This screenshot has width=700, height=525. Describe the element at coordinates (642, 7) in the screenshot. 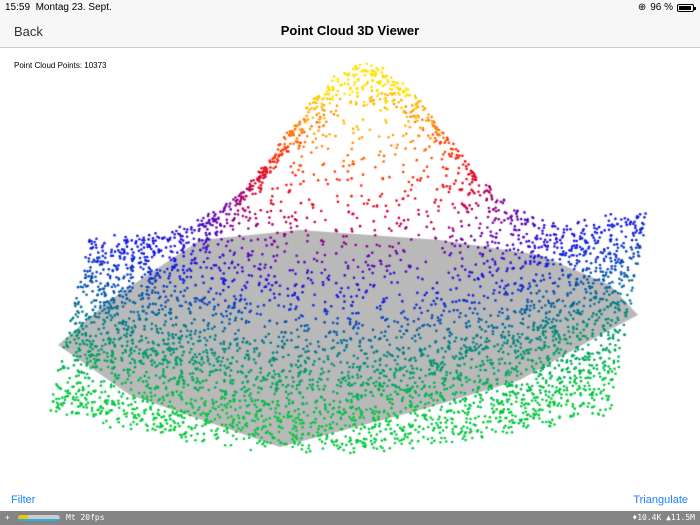

I see `orientation-lock-icon: ⊕` at that location.